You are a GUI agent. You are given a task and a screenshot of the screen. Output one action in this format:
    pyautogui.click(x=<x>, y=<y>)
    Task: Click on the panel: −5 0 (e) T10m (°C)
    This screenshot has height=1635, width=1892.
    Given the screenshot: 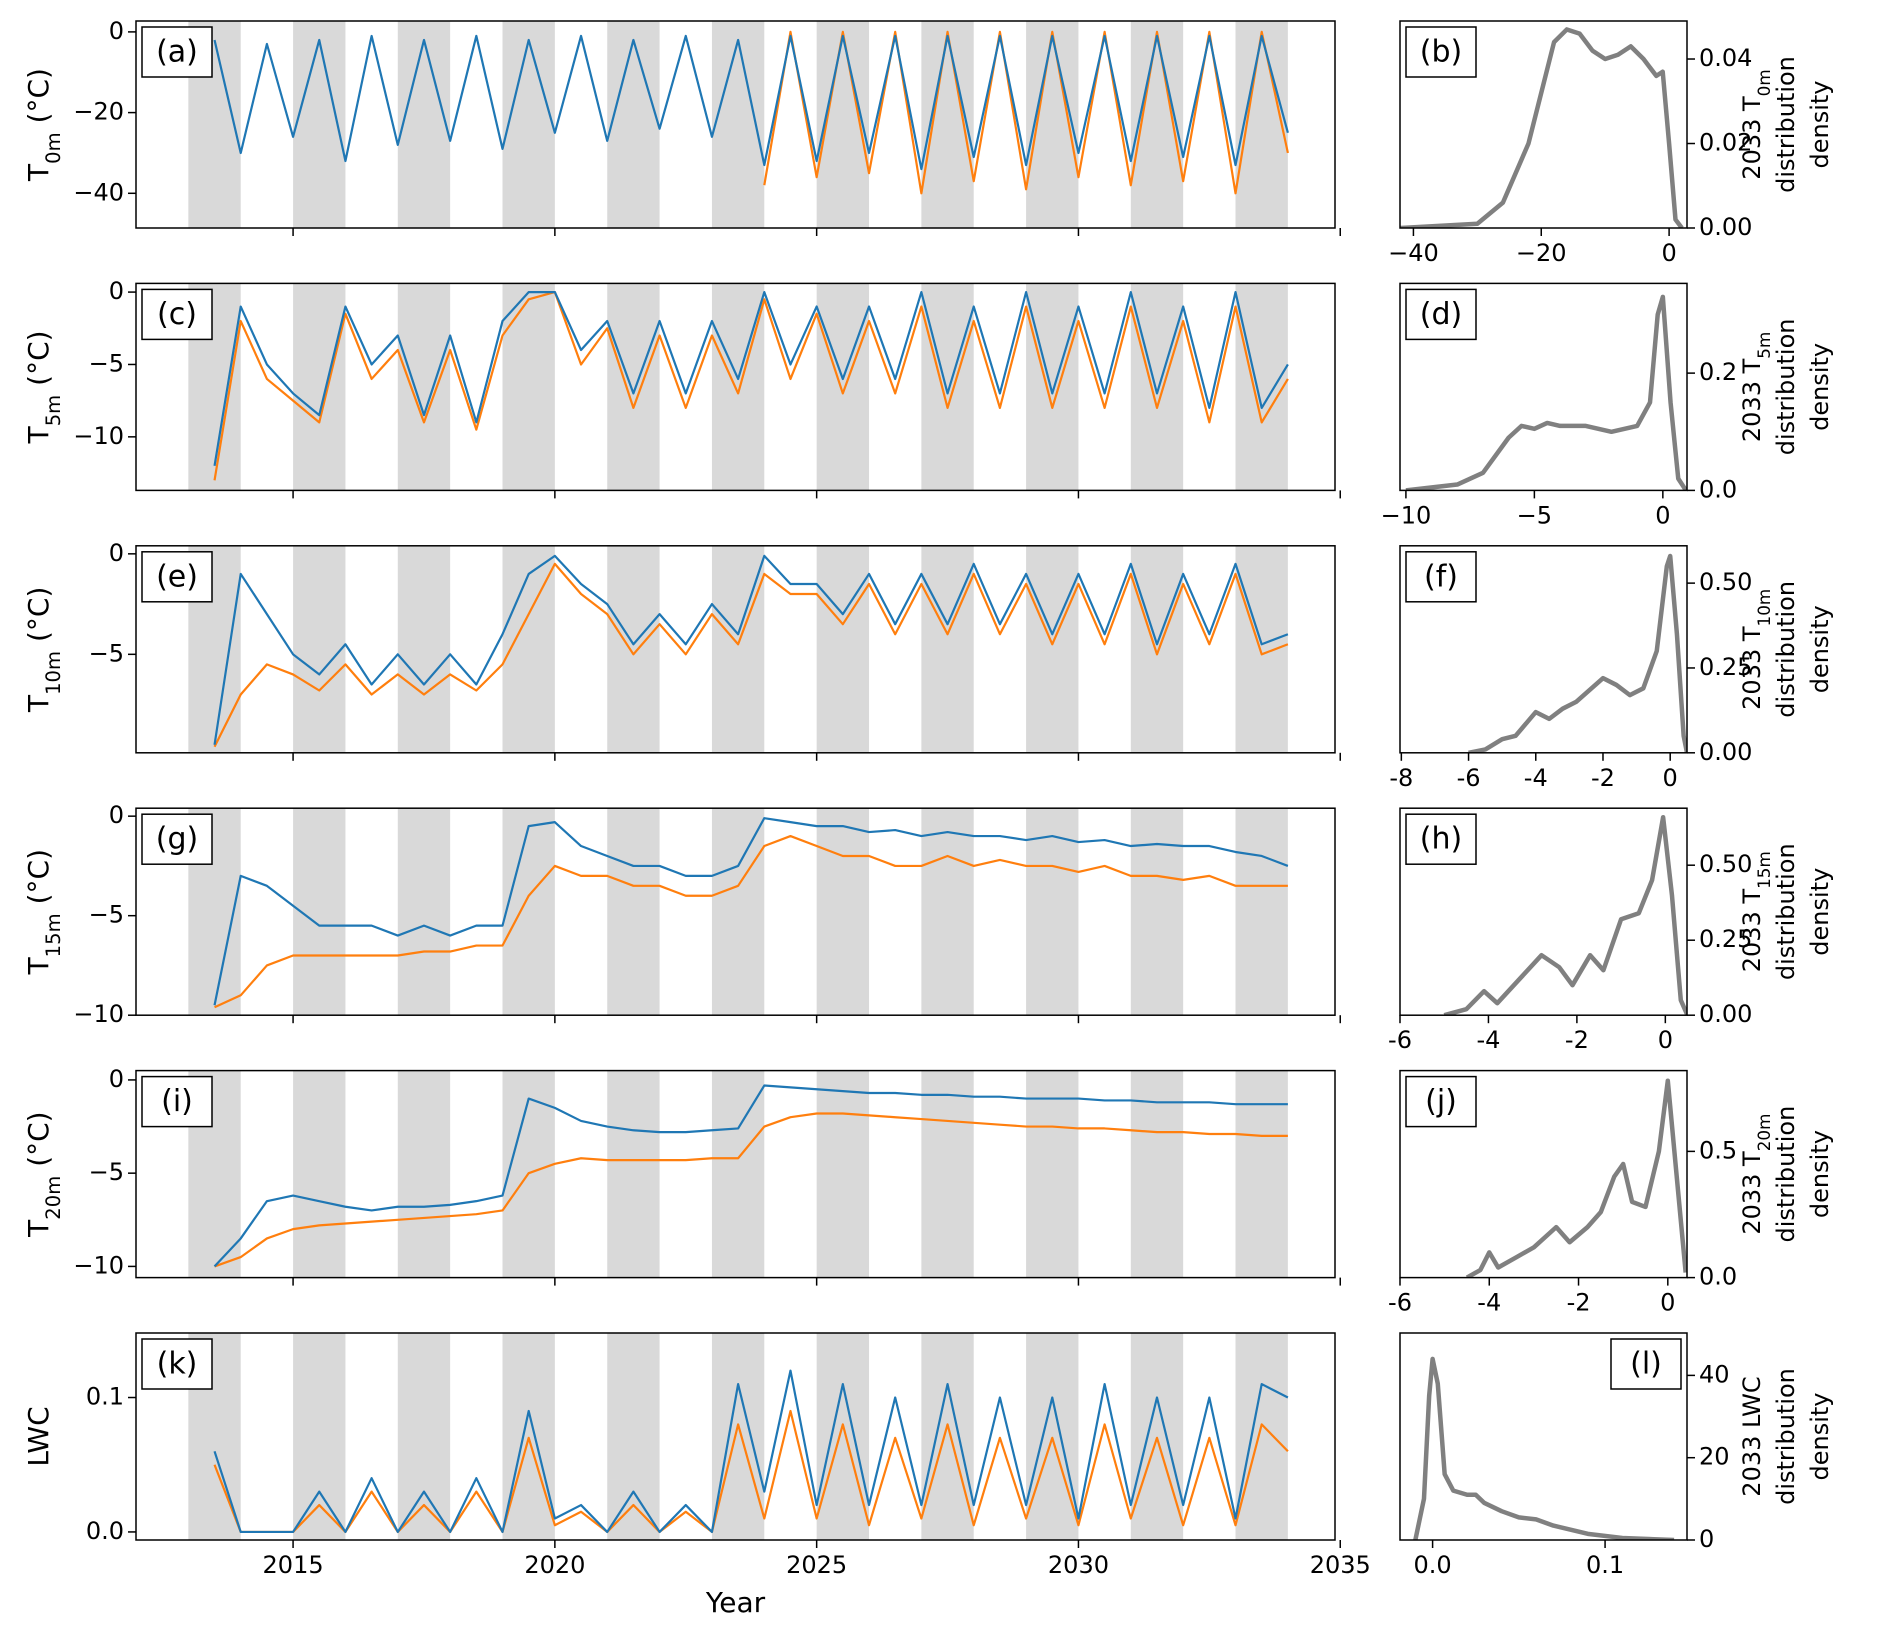 What is the action you would take?
    pyautogui.click(x=681, y=650)
    